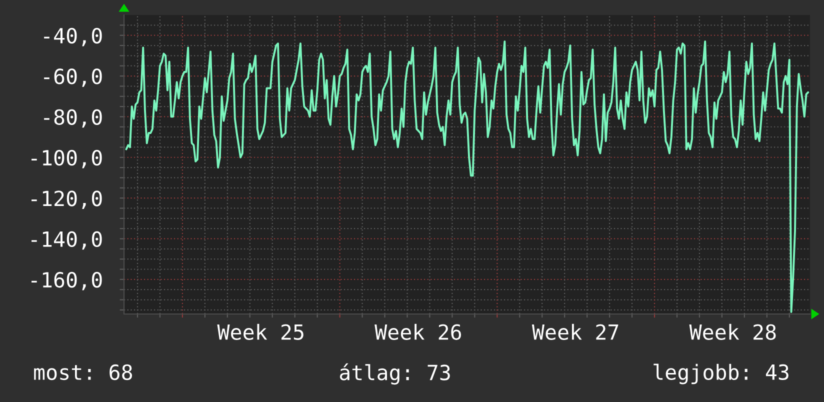 The height and width of the screenshot is (402, 824). I want to click on y-tick-label: -60,0, so click(73, 77).